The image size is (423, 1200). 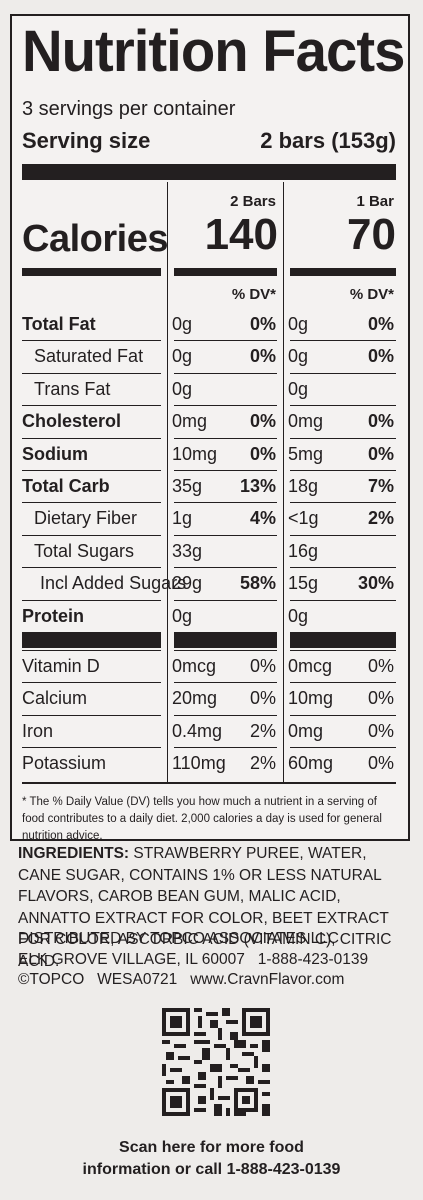 I want to click on dv-1-bar: 7%, so click(x=380, y=486).